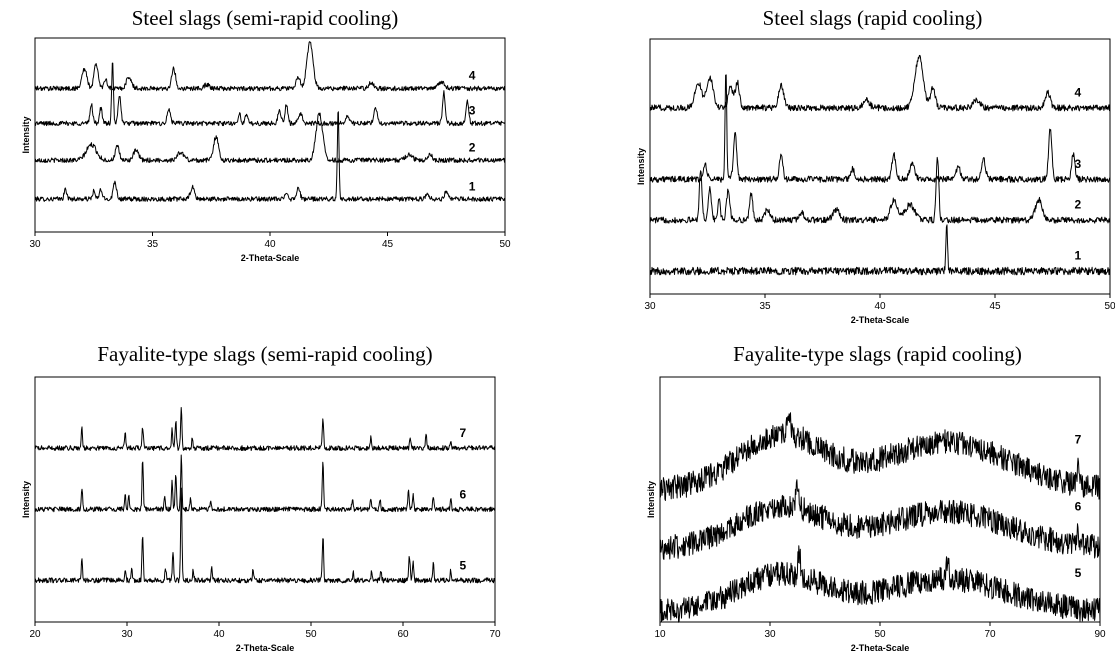  What do you see at coordinates (265, 18) in the screenshot?
I see `chart-title: Steel slags (semi-rapid cooling)` at bounding box center [265, 18].